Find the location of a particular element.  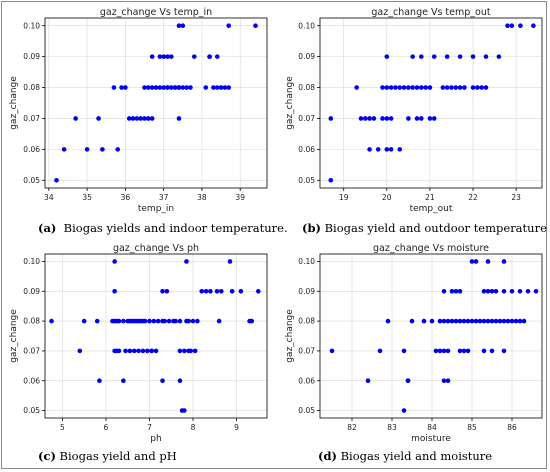

x-tick-label: 86 is located at coordinates (512, 427).